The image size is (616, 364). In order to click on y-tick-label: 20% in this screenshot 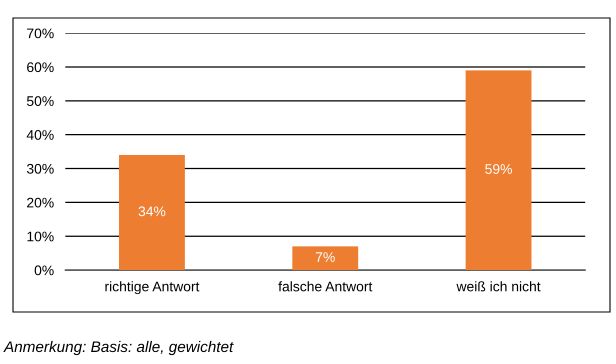, I will do `click(40, 203)`.